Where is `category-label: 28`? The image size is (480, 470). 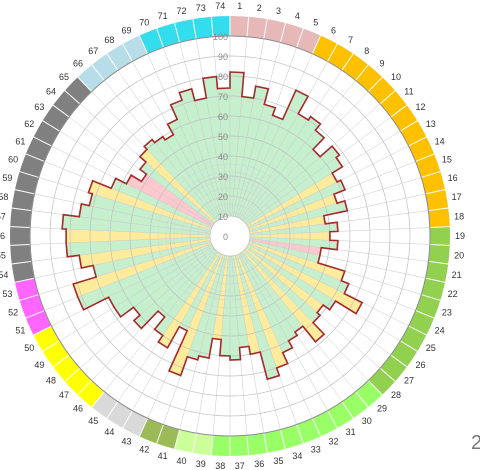 category-label: 28 is located at coordinates (396, 395).